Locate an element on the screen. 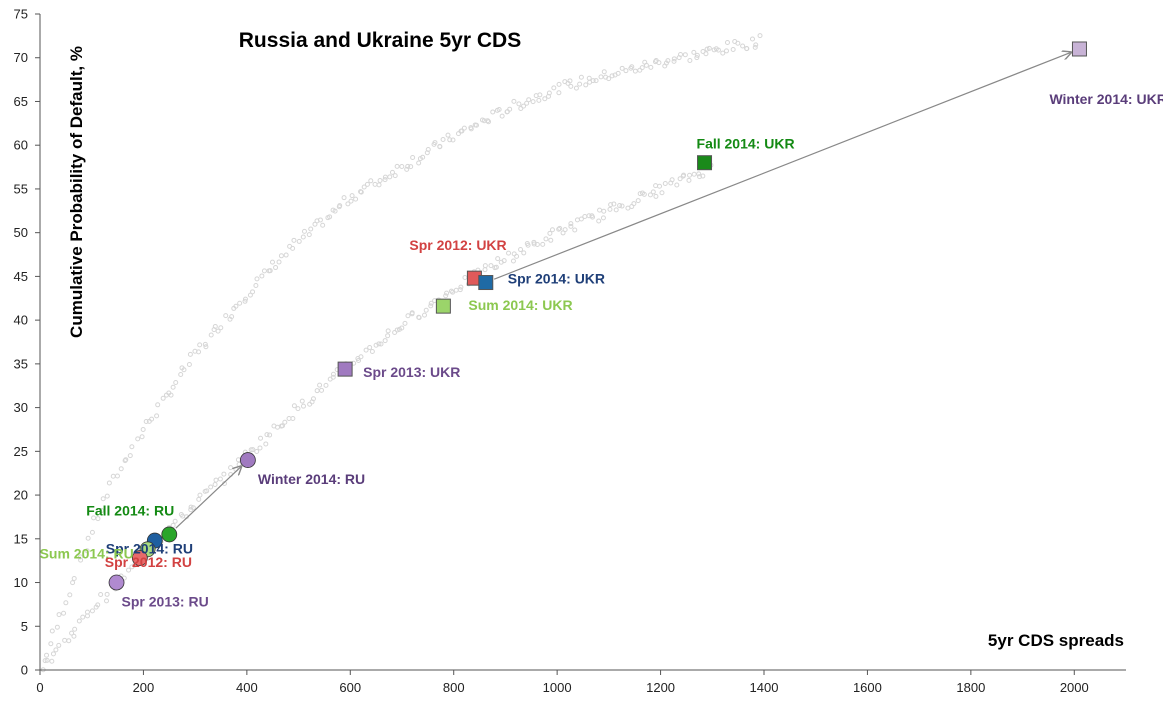  fall-2014-ru-point is located at coordinates (169, 534).